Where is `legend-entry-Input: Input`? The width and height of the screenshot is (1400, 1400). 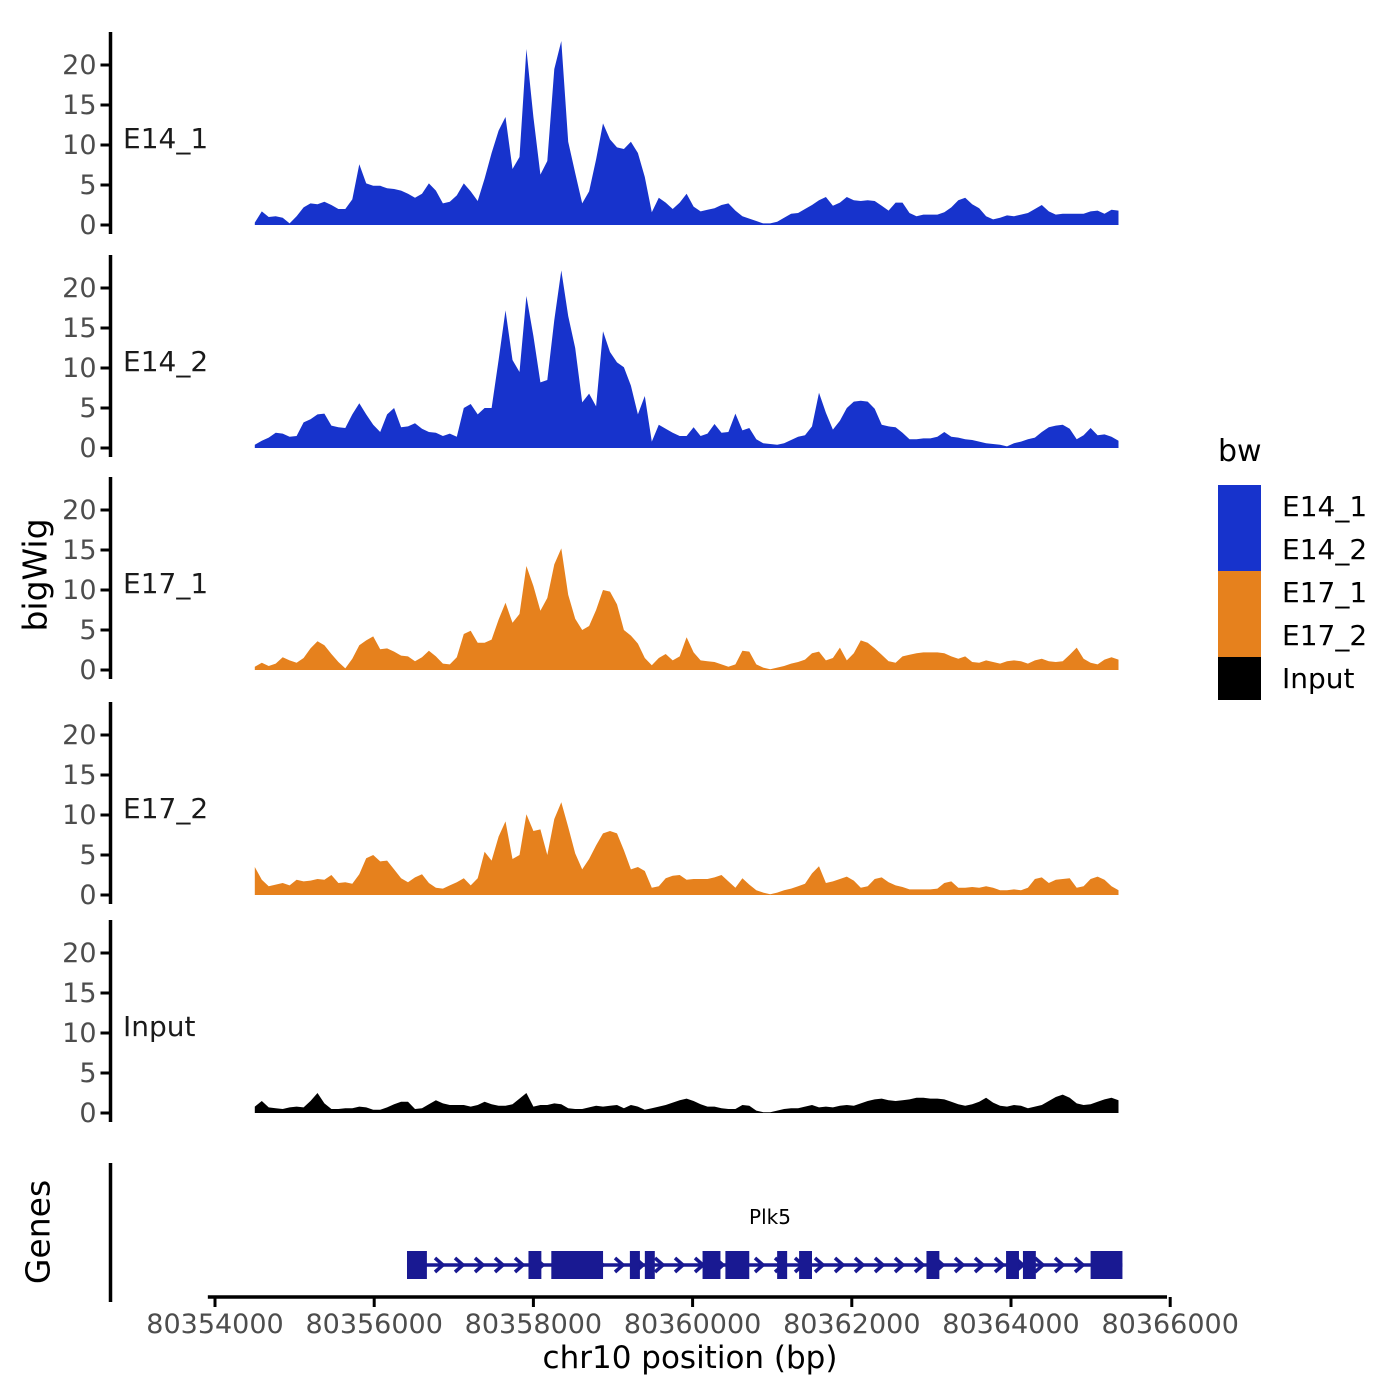
legend-entry-Input: Input is located at coordinates (1292, 678).